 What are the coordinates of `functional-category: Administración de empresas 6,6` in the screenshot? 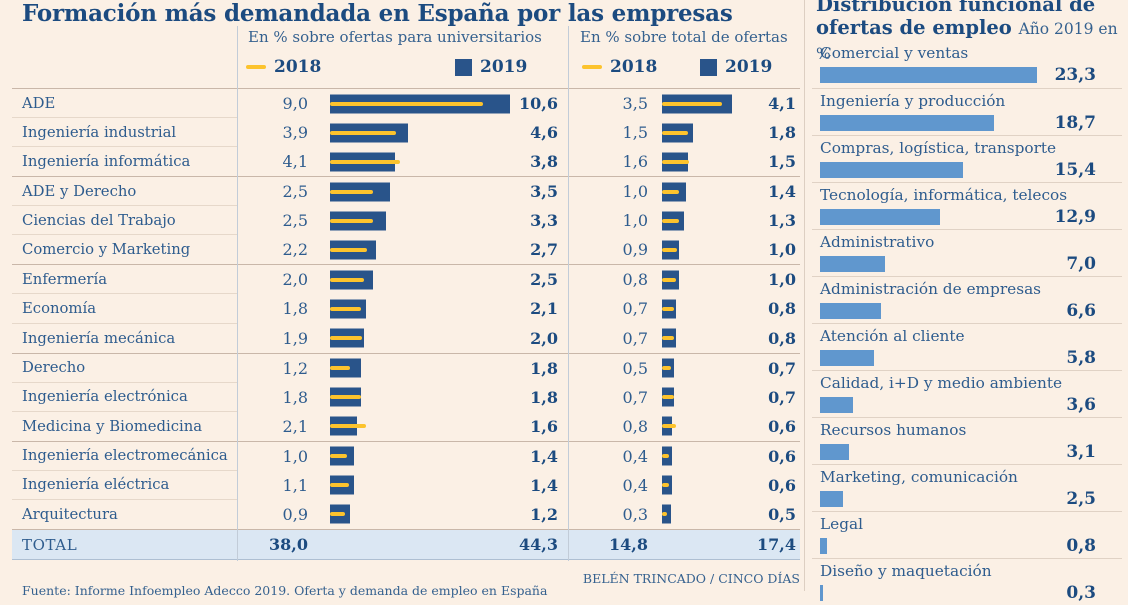 It's located at (967, 299).